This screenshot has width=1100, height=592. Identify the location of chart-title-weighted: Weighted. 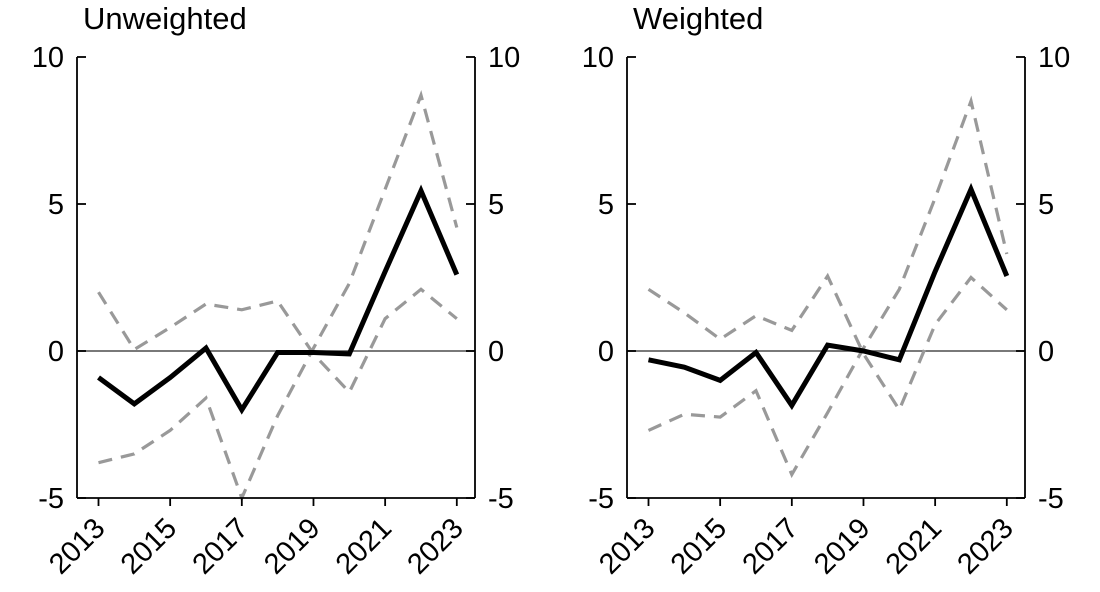
(698, 18).